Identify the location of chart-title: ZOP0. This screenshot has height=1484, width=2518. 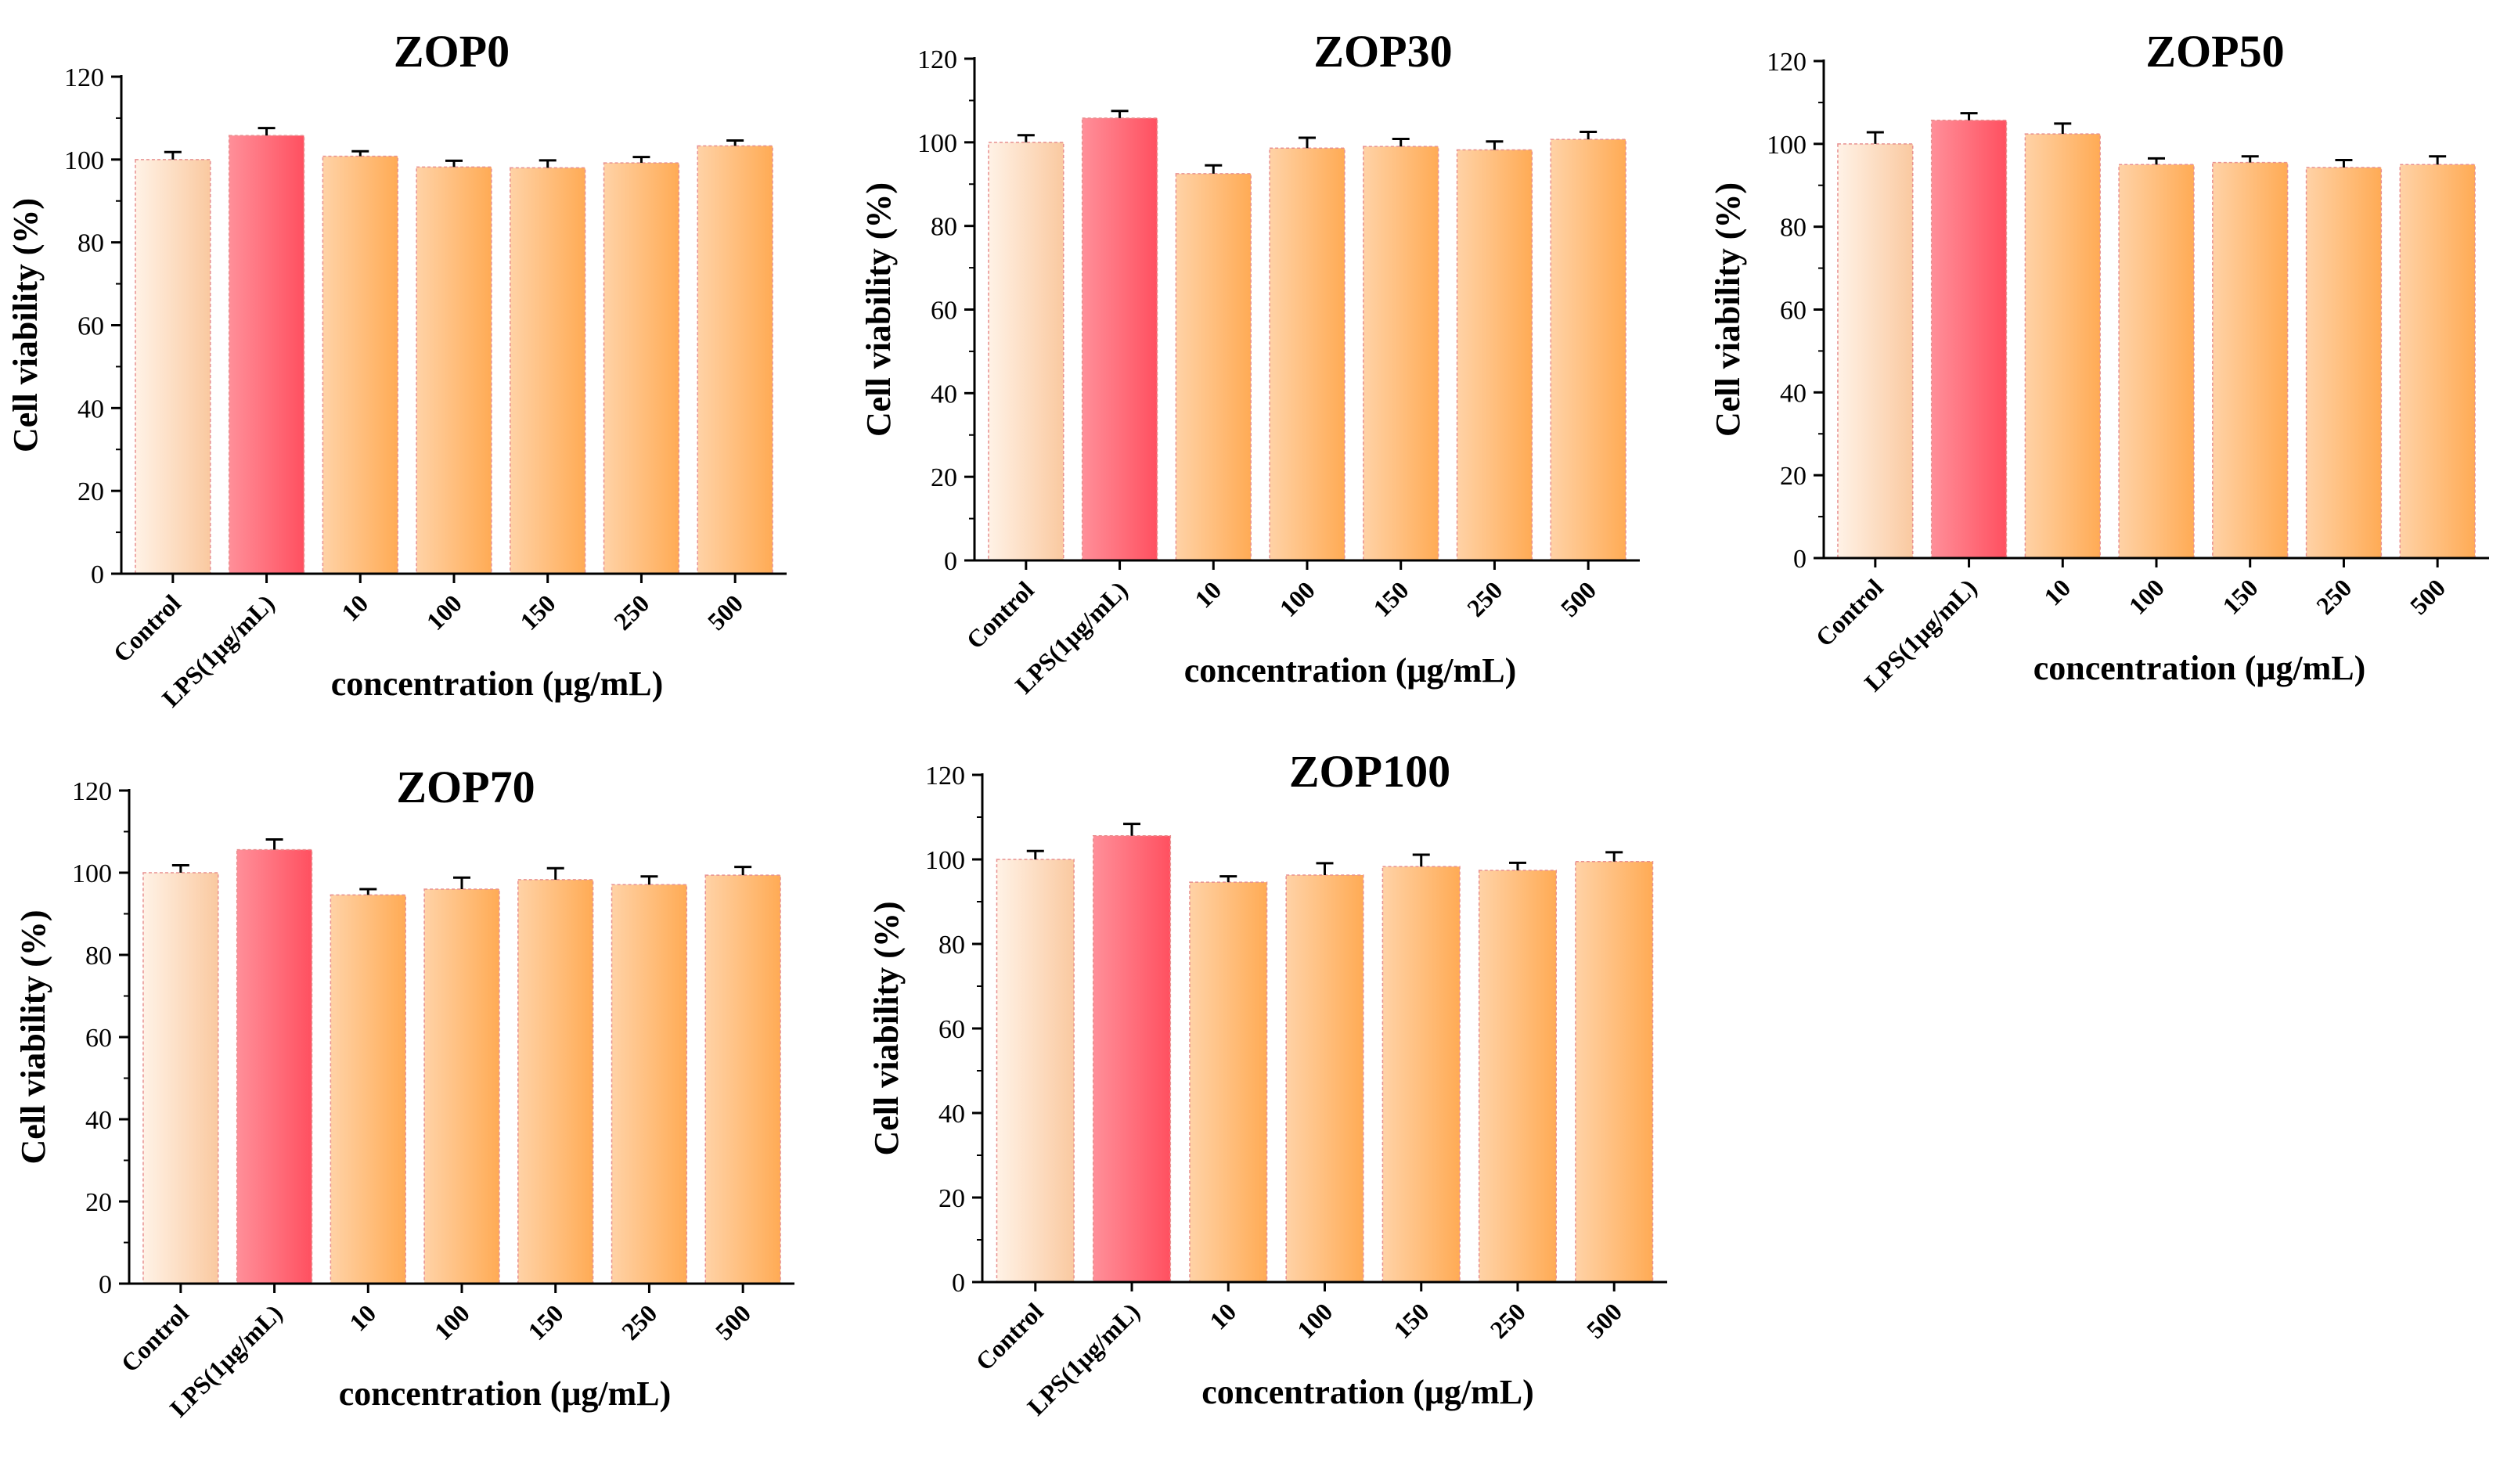
(452, 51).